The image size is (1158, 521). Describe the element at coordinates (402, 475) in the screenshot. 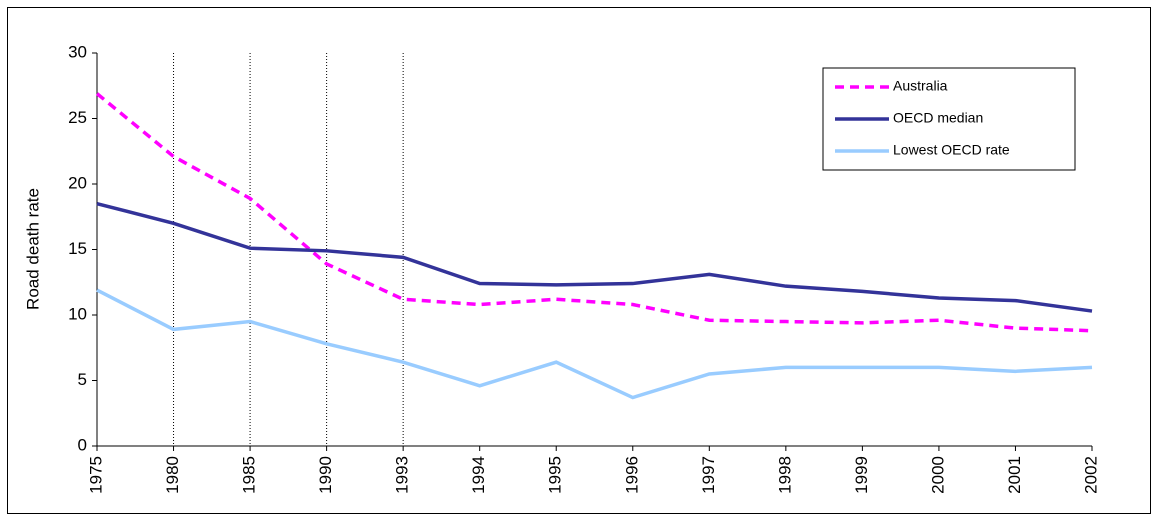

I see `x-tick-label: 1993` at that location.